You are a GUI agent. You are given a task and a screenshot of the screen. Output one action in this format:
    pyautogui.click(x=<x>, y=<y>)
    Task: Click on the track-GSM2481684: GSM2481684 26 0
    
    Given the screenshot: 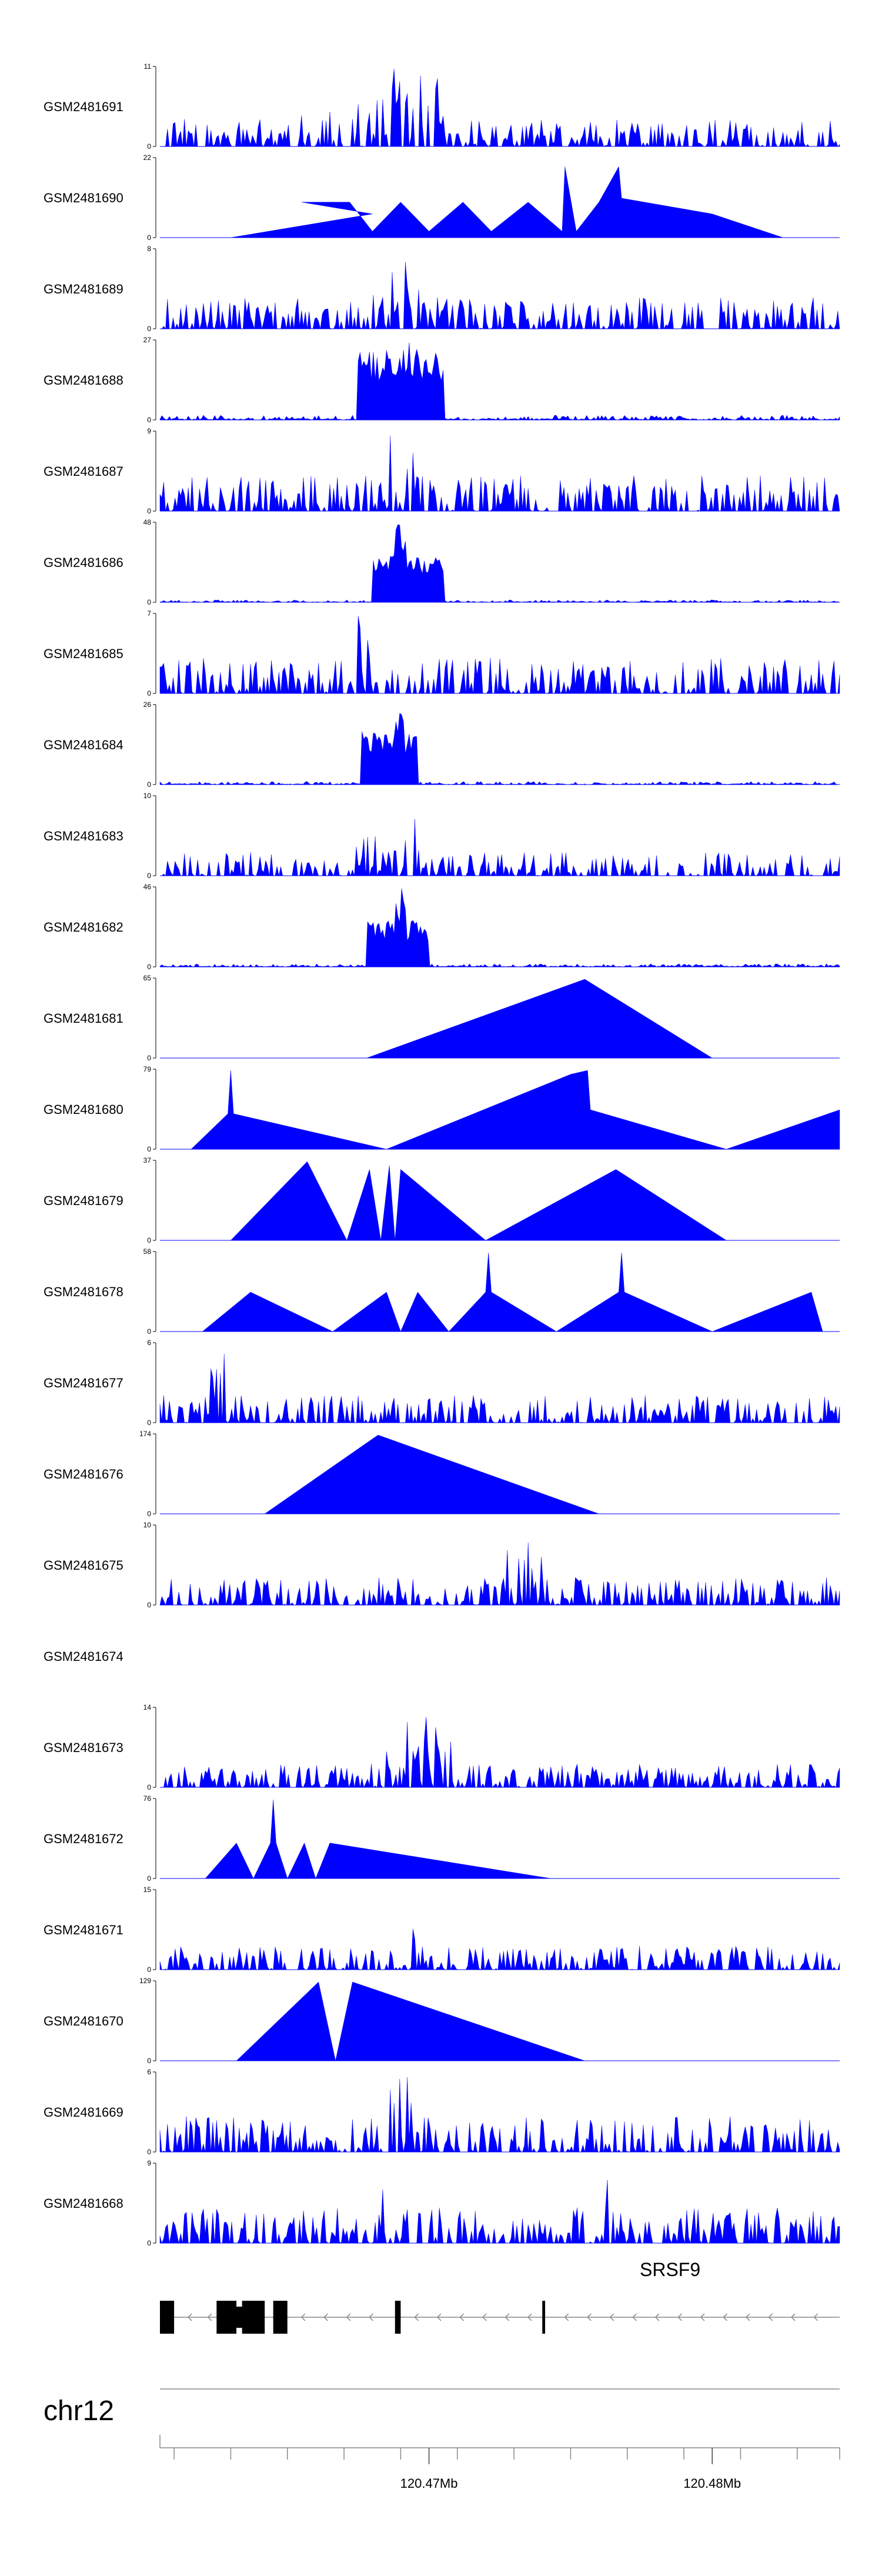 What is the action you would take?
    pyautogui.click(x=442, y=744)
    